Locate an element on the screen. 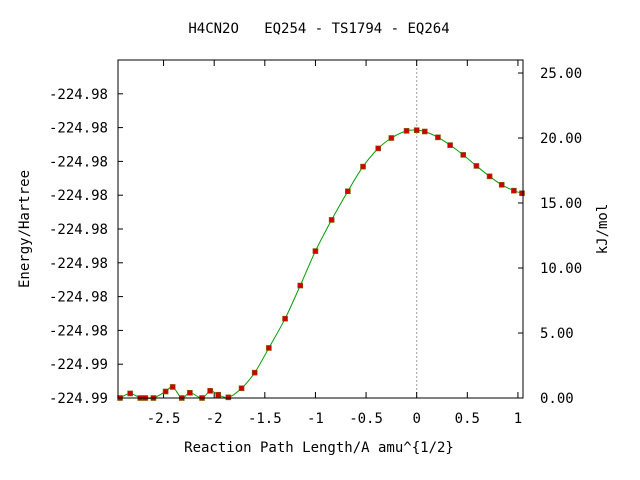 This screenshot has height=480, width=640. y-axis-label: Energy/Hartree is located at coordinates (25, 229).